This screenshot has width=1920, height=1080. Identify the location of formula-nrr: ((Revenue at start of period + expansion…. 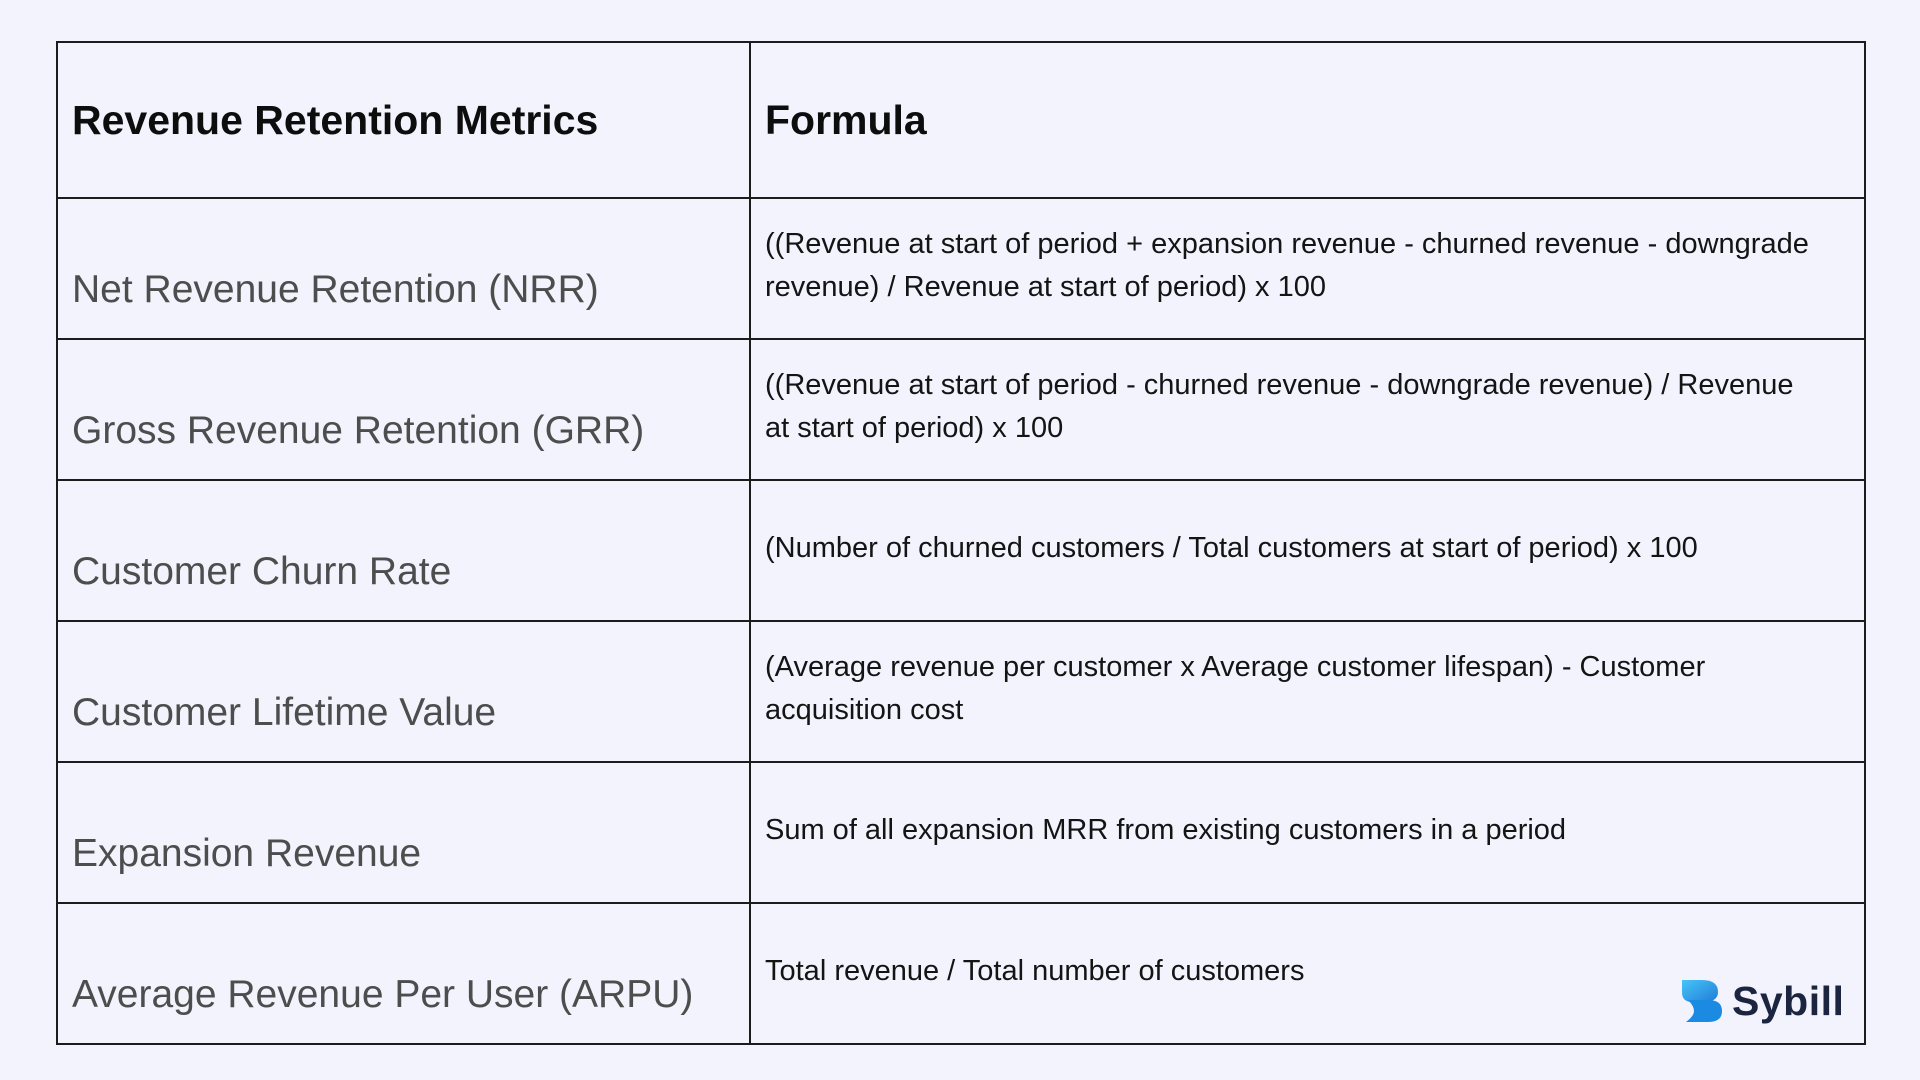
(1307, 268).